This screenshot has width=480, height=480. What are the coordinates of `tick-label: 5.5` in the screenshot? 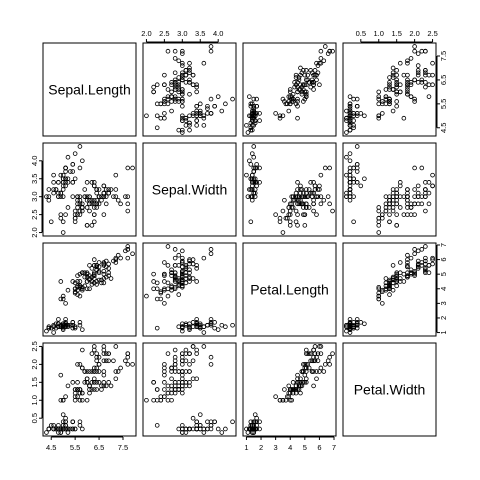 It's located at (75, 447).